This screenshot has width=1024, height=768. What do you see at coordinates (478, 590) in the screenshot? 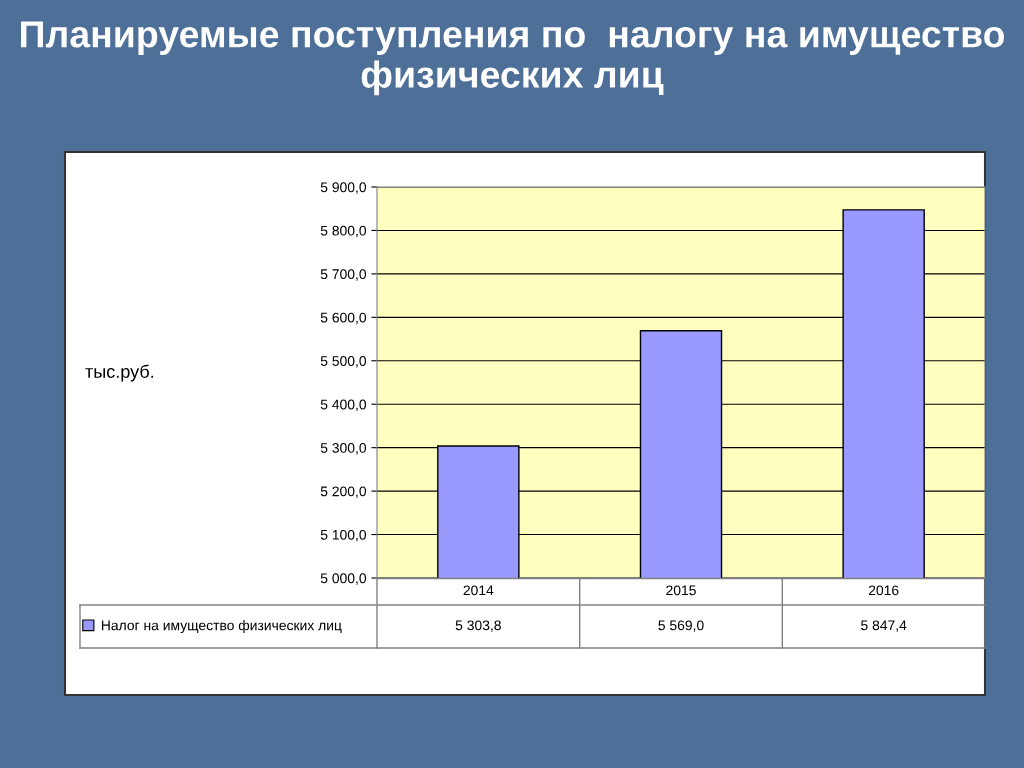
I see `x-tick-label: 2014` at bounding box center [478, 590].